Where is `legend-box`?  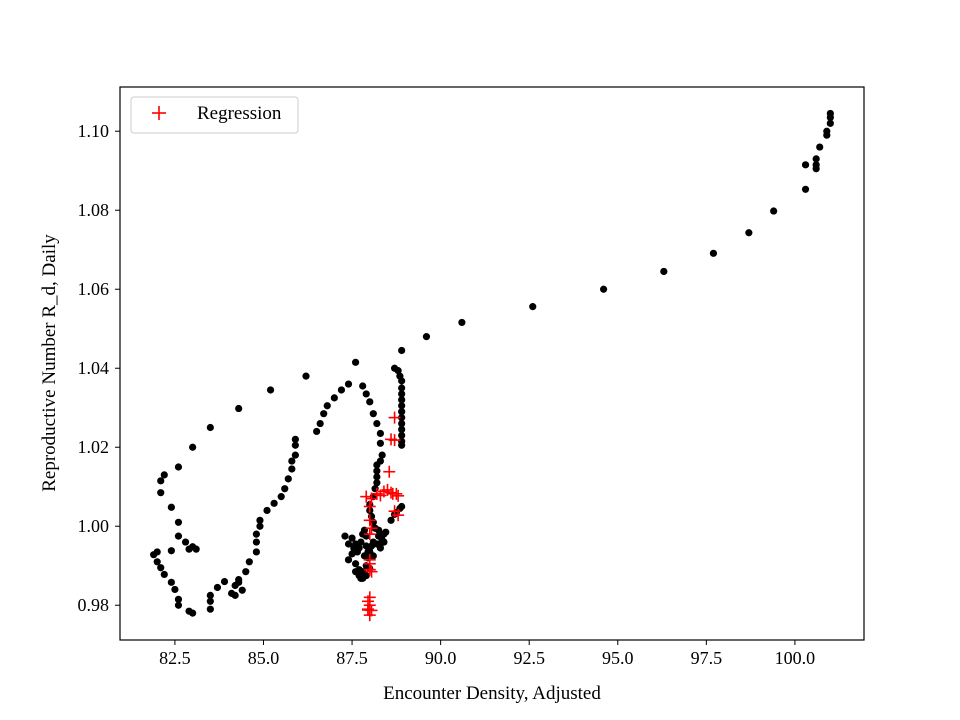
legend-box is located at coordinates (214, 115).